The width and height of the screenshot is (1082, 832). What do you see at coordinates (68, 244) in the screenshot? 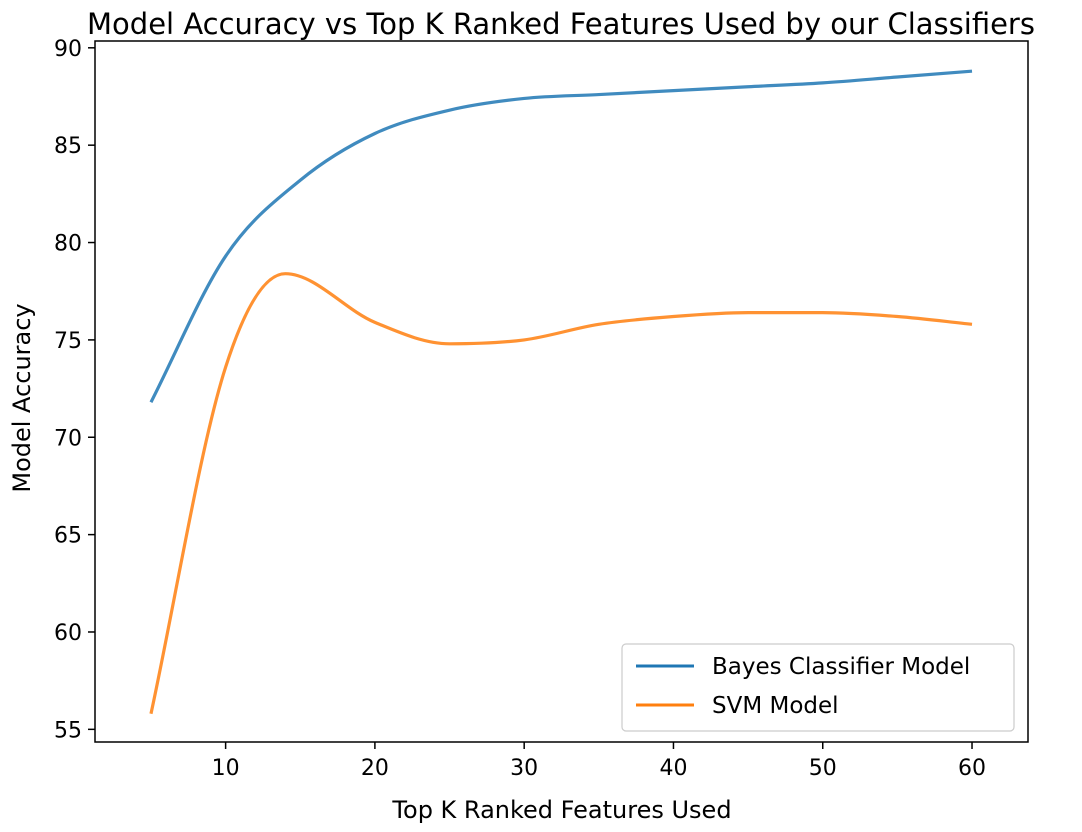
I see `y-tick-label: 80` at bounding box center [68, 244].